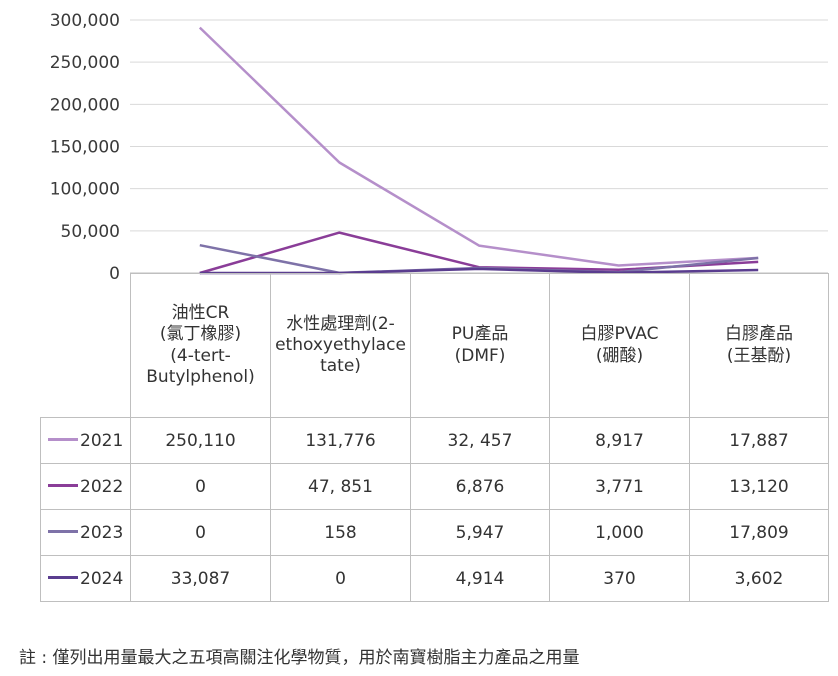 The image size is (838, 676). I want to click on data-cell: 6,876, so click(480, 486).